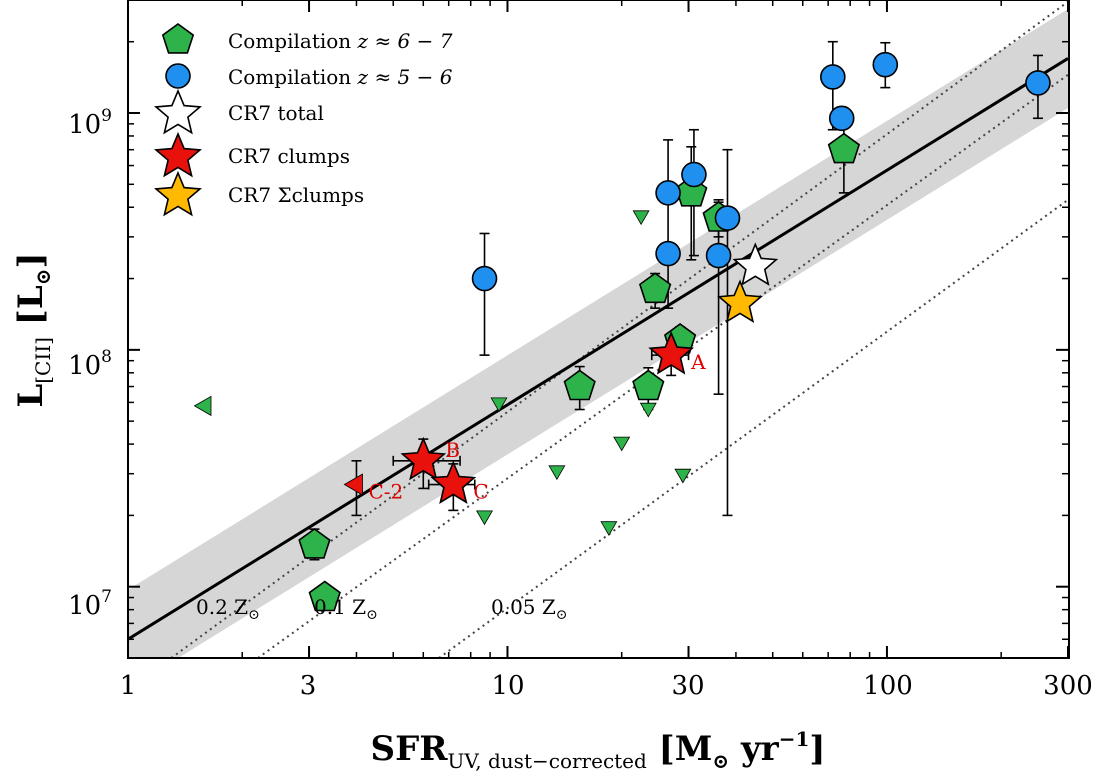 This screenshot has width=1102, height=778. Describe the element at coordinates (385, 492) in the screenshot. I see `clump-label: C-2` at that location.